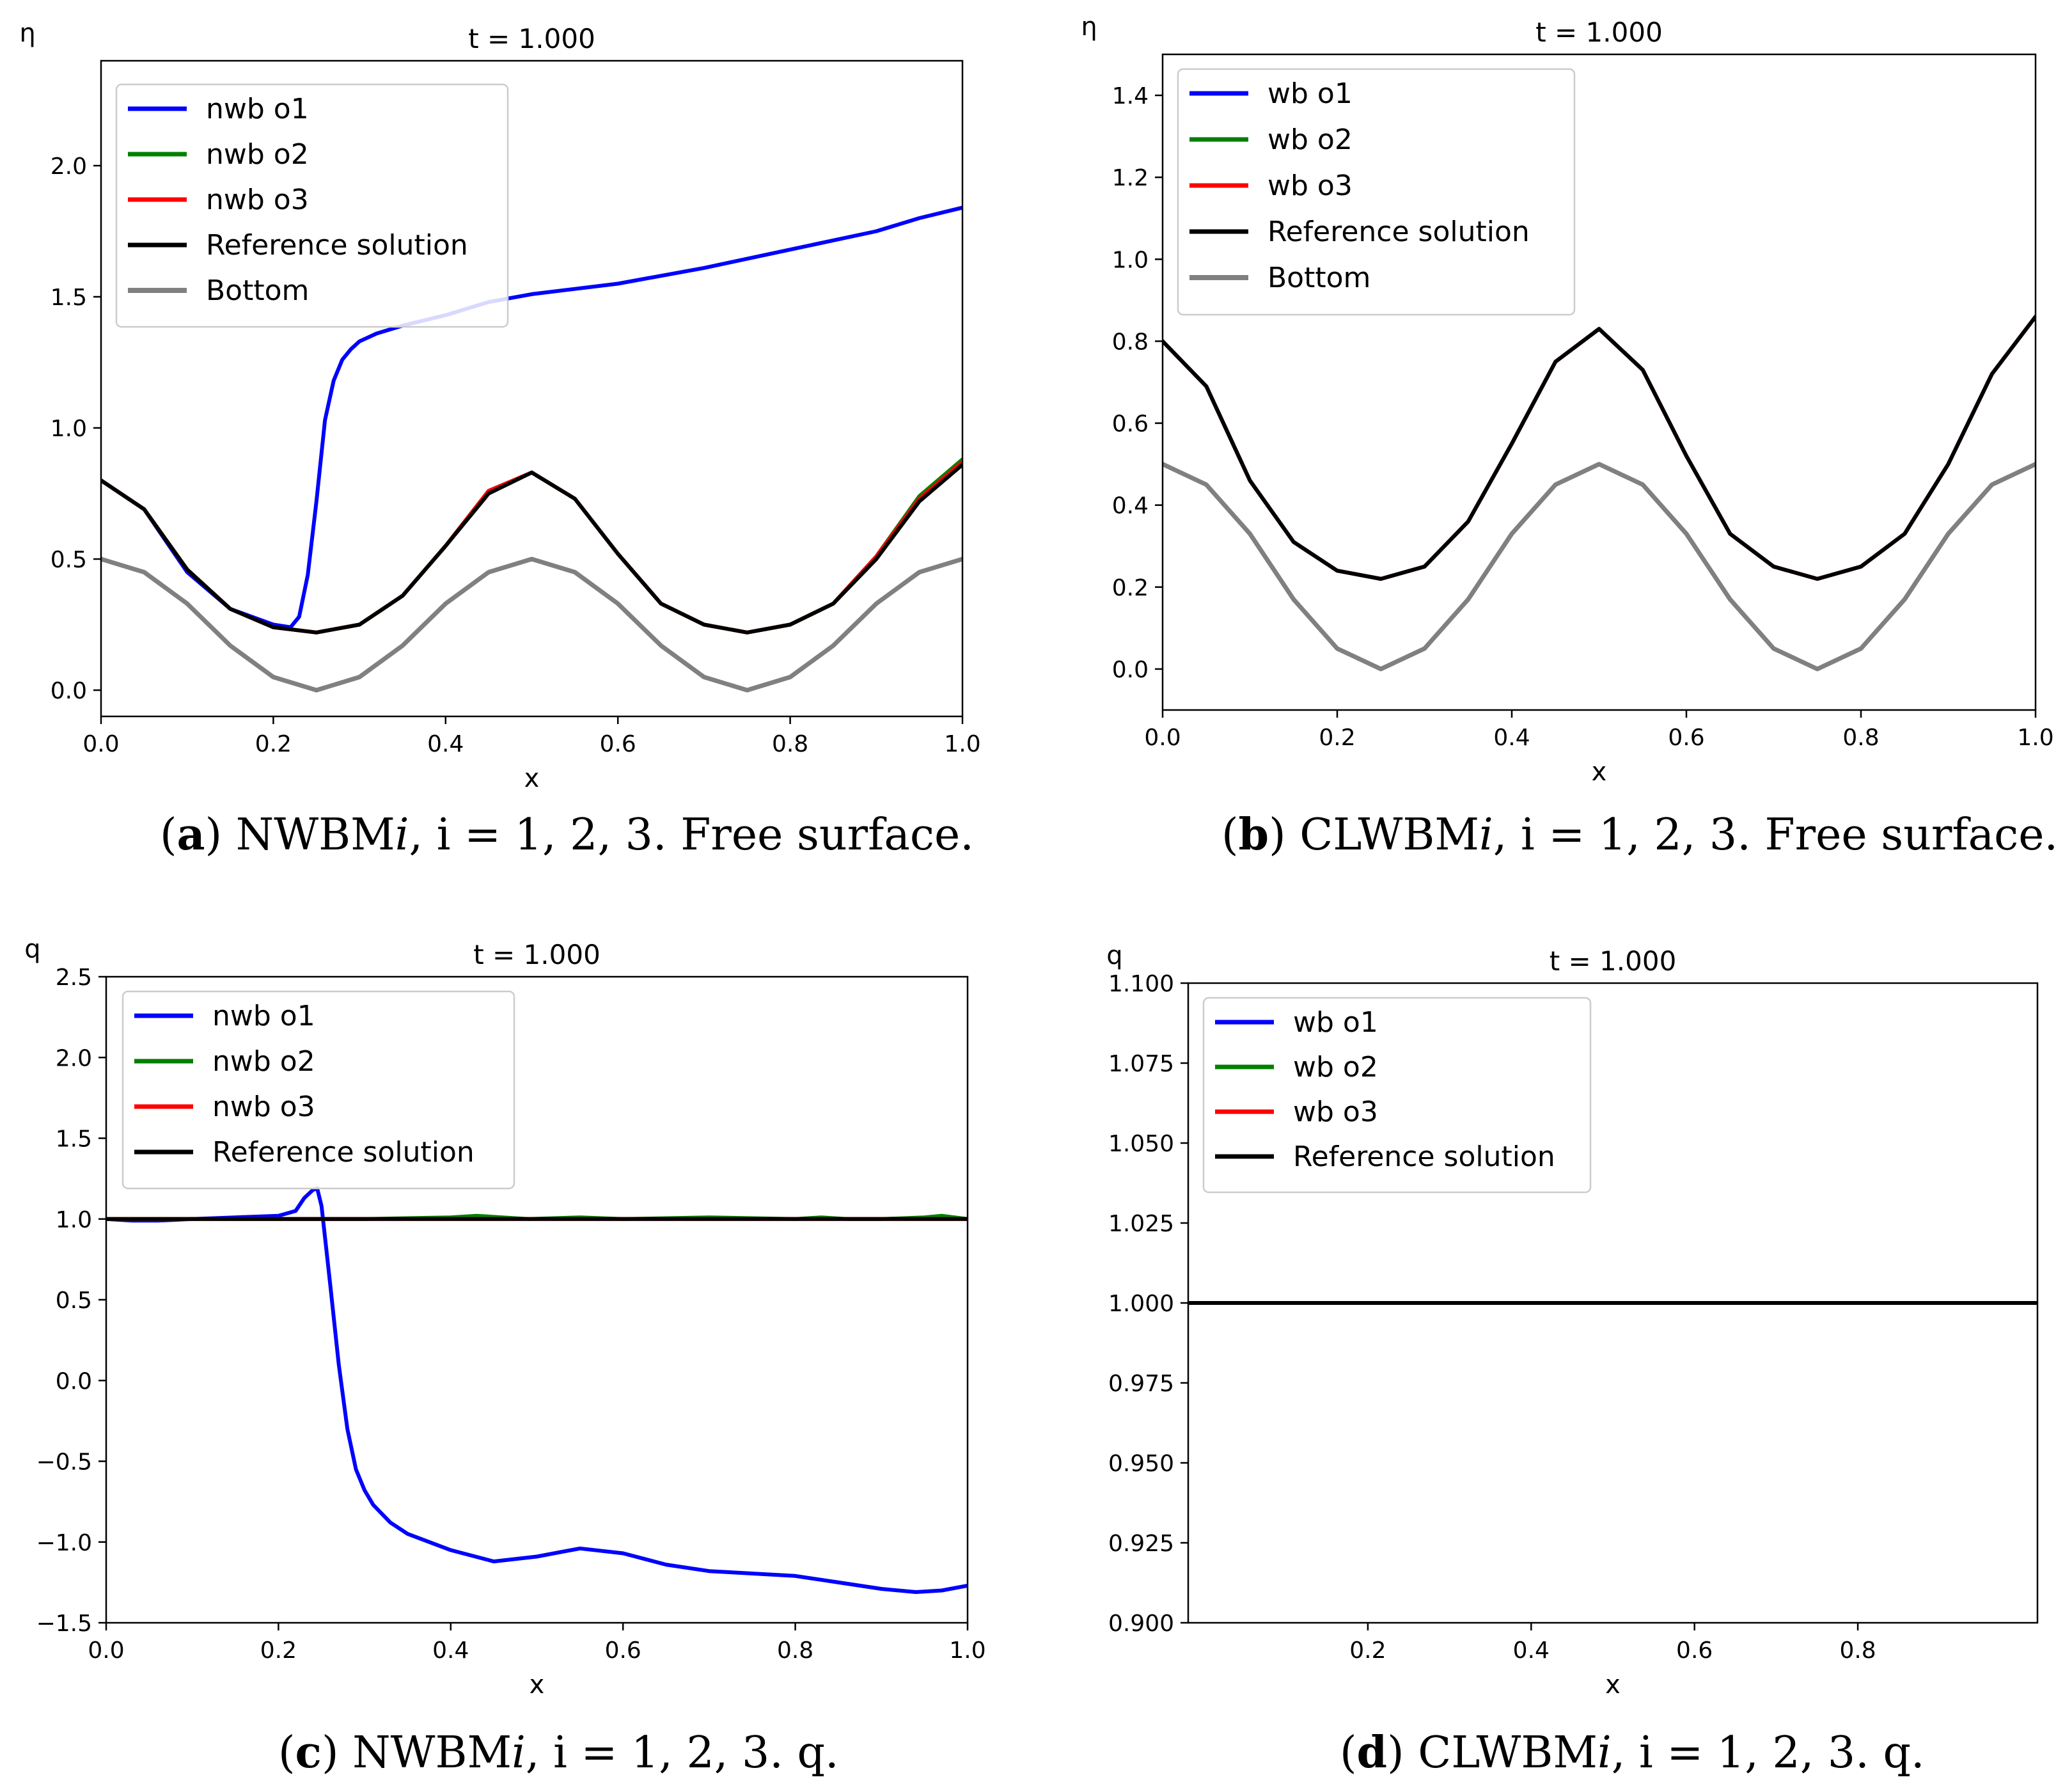 The image size is (2072, 1791). What do you see at coordinates (74, 978) in the screenshot?
I see `y-tick-label: 2.5` at bounding box center [74, 978].